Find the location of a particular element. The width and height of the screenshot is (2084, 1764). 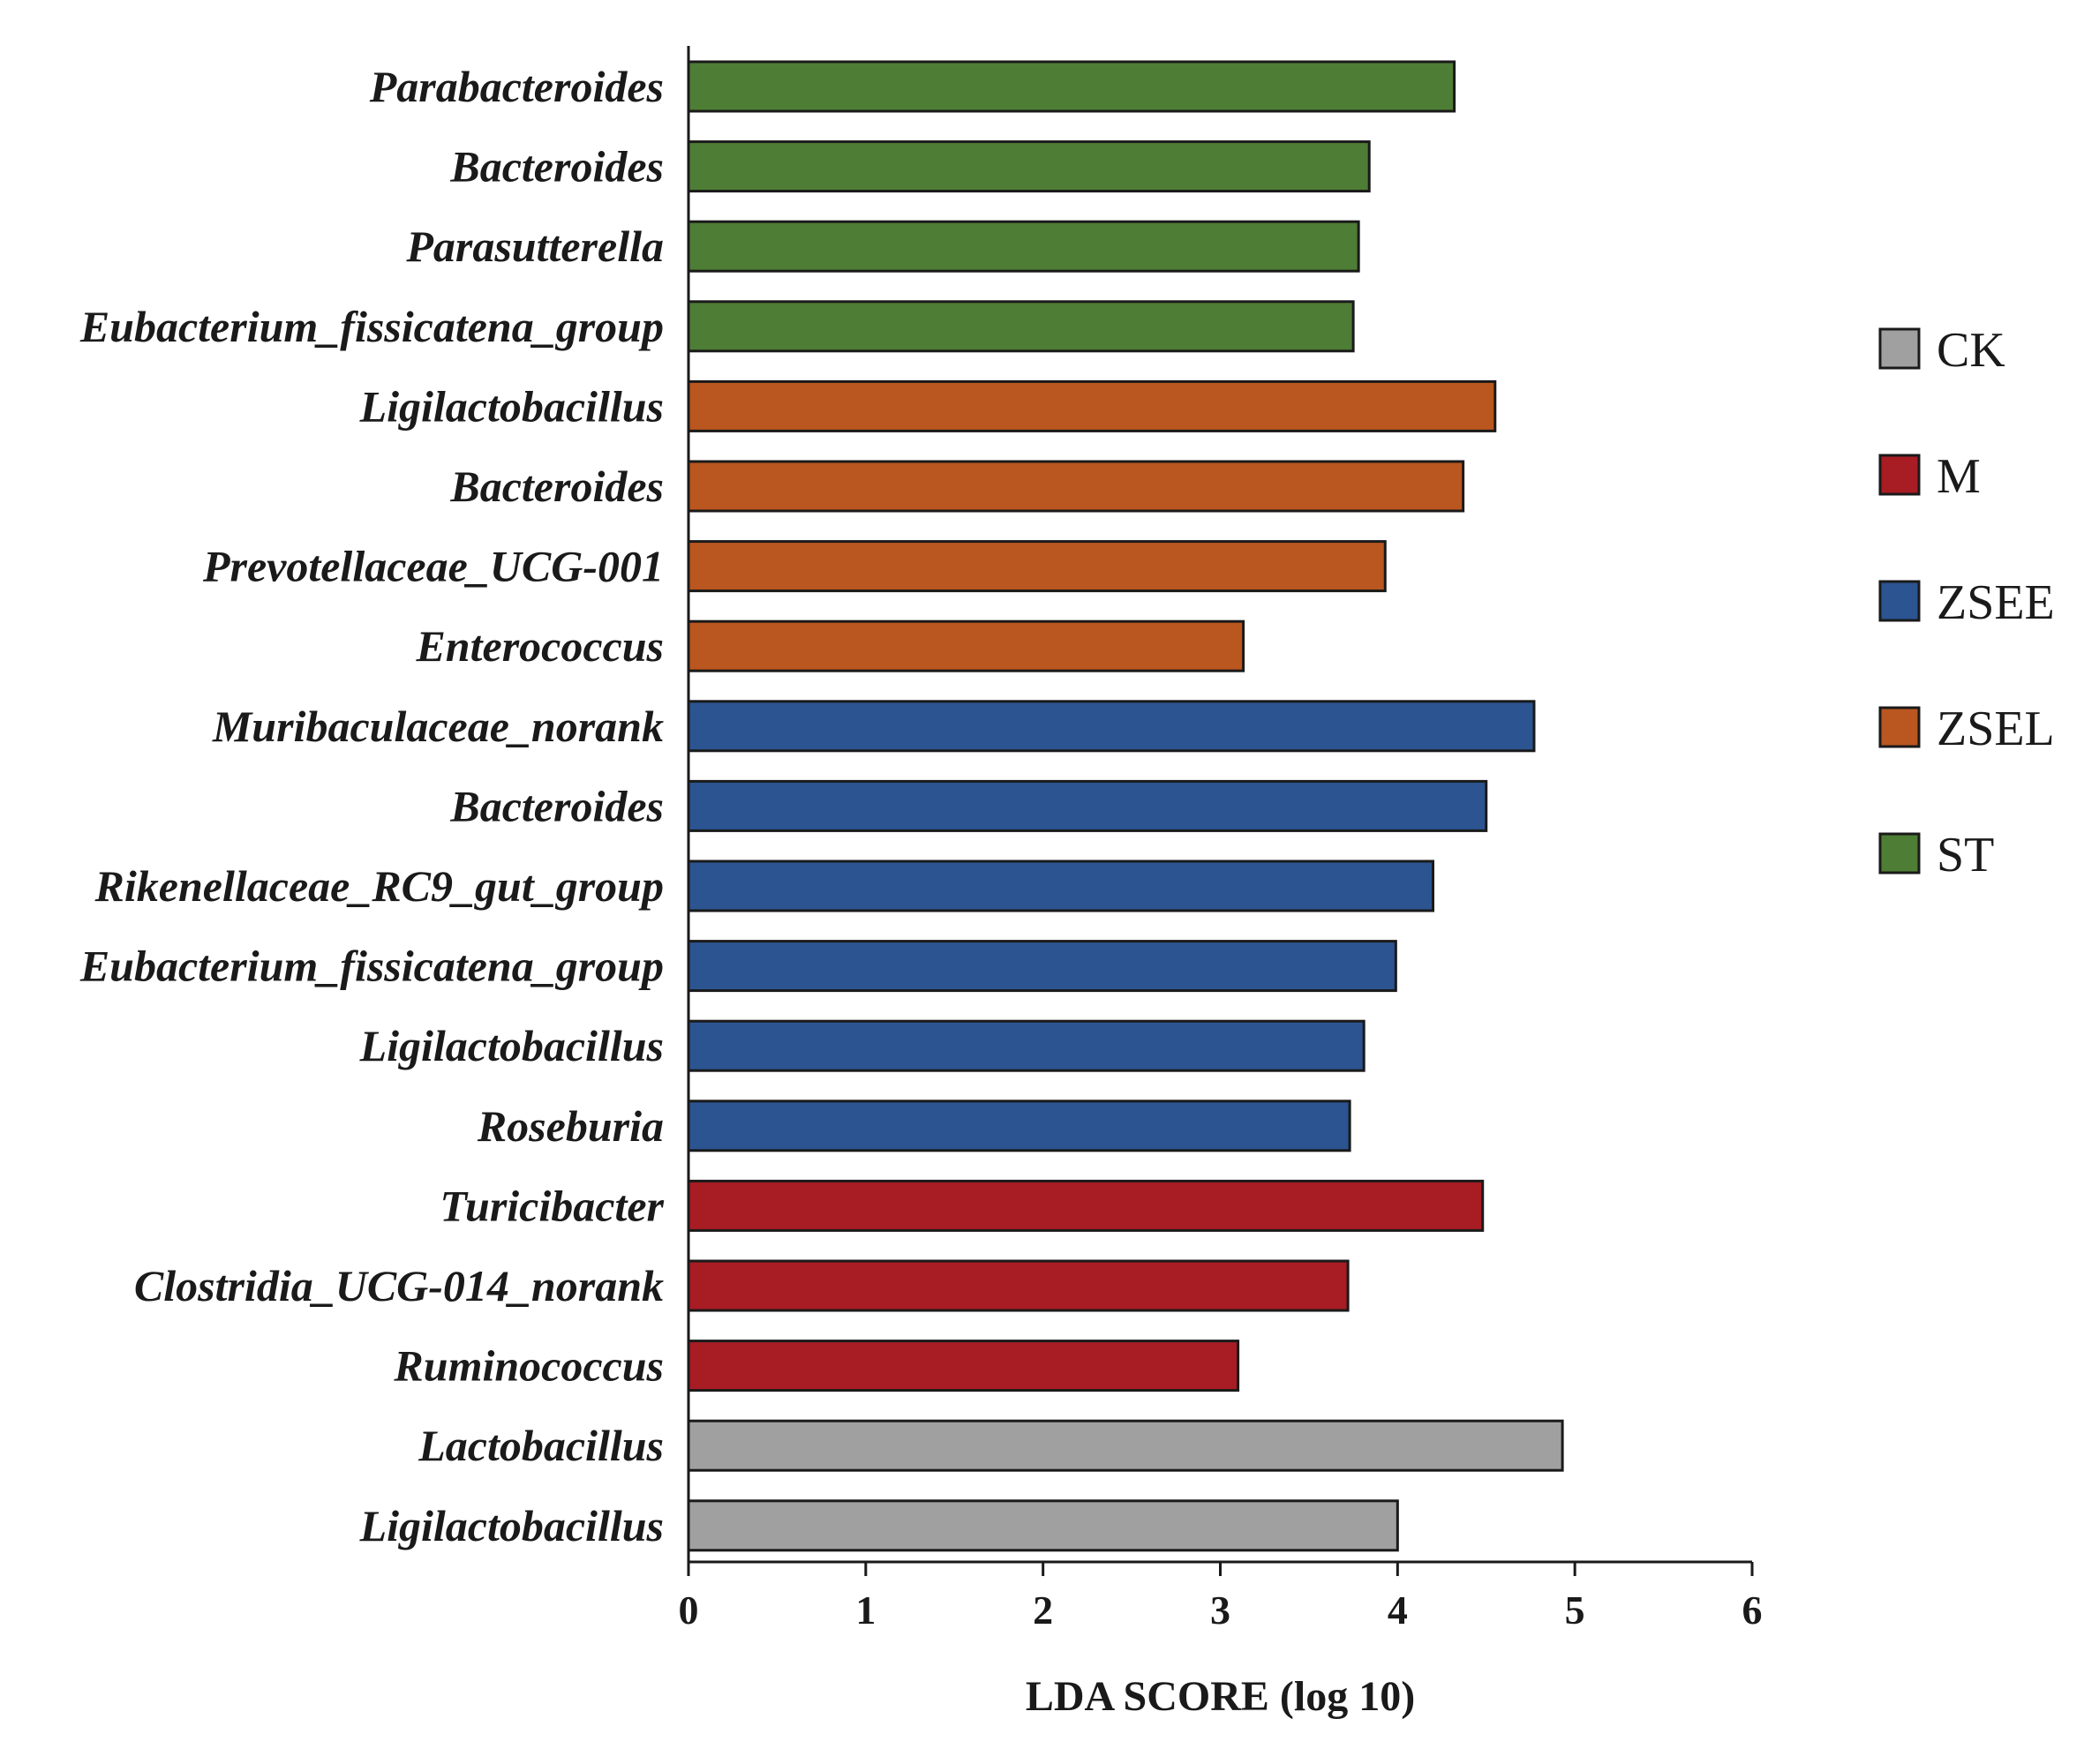

x-tick-label: 0 is located at coordinates (689, 1610).